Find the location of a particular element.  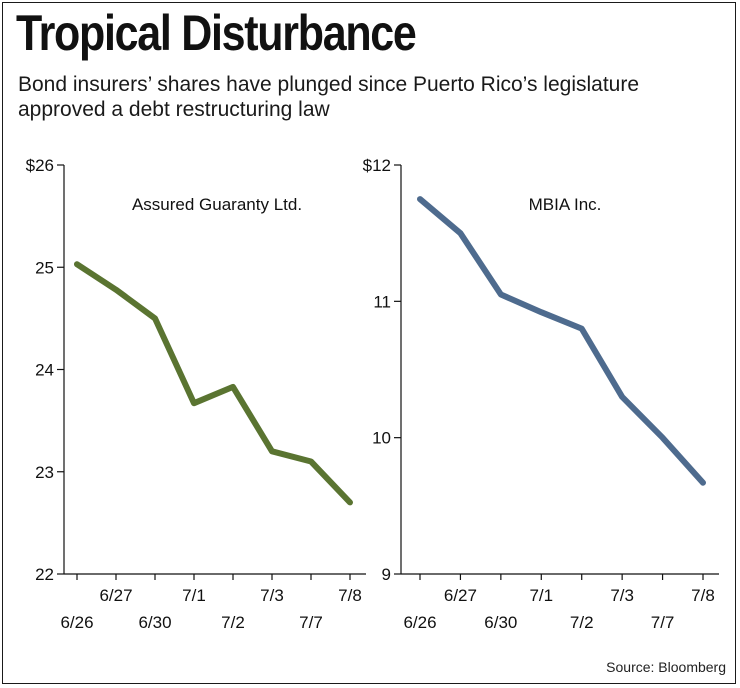

chart2-series-title: MBIA Inc. is located at coordinates (565, 204).